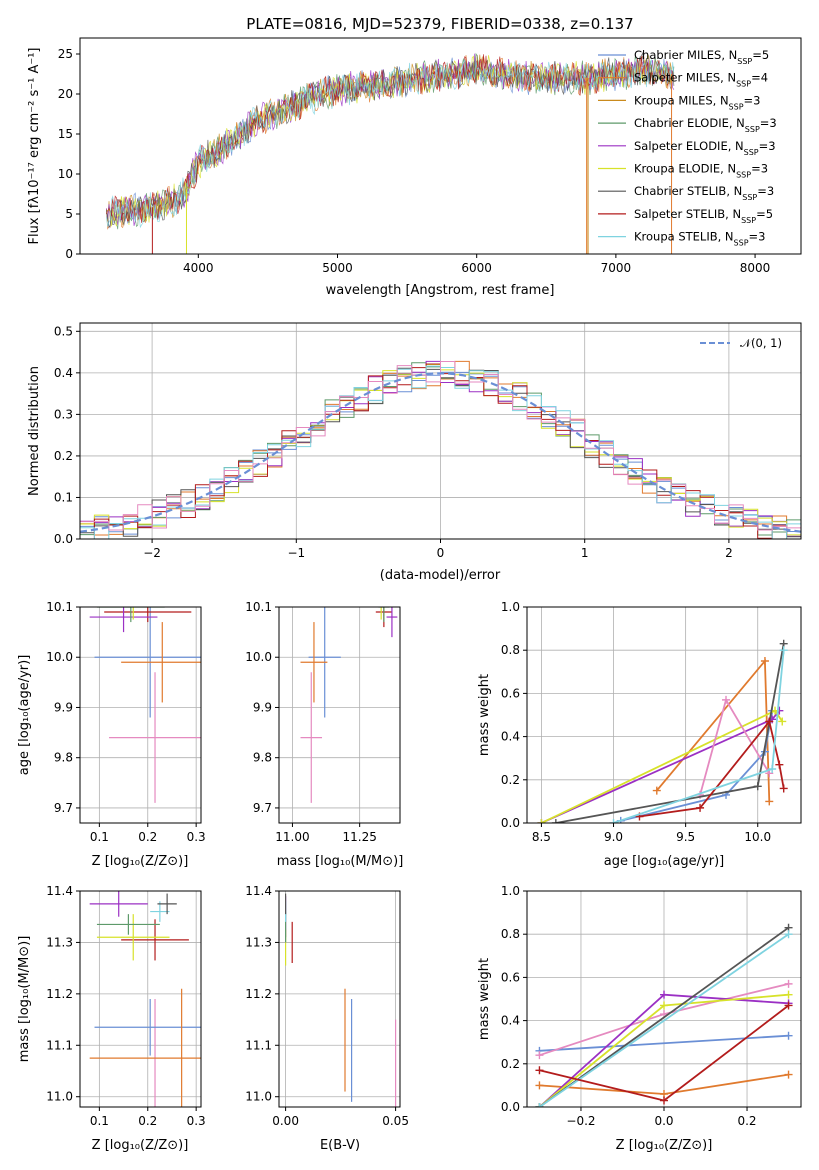 The image size is (819, 1170). I want to click on x-tick-label: 7000, so click(616, 268).